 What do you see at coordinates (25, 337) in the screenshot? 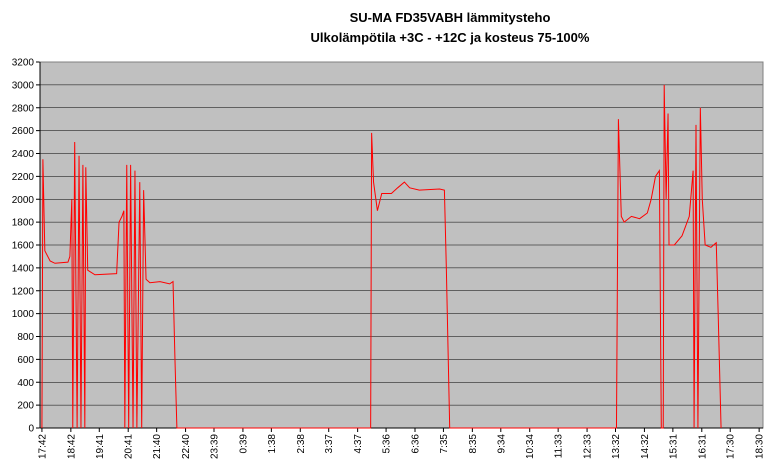
I see `y-tick-label: 800` at bounding box center [25, 337].